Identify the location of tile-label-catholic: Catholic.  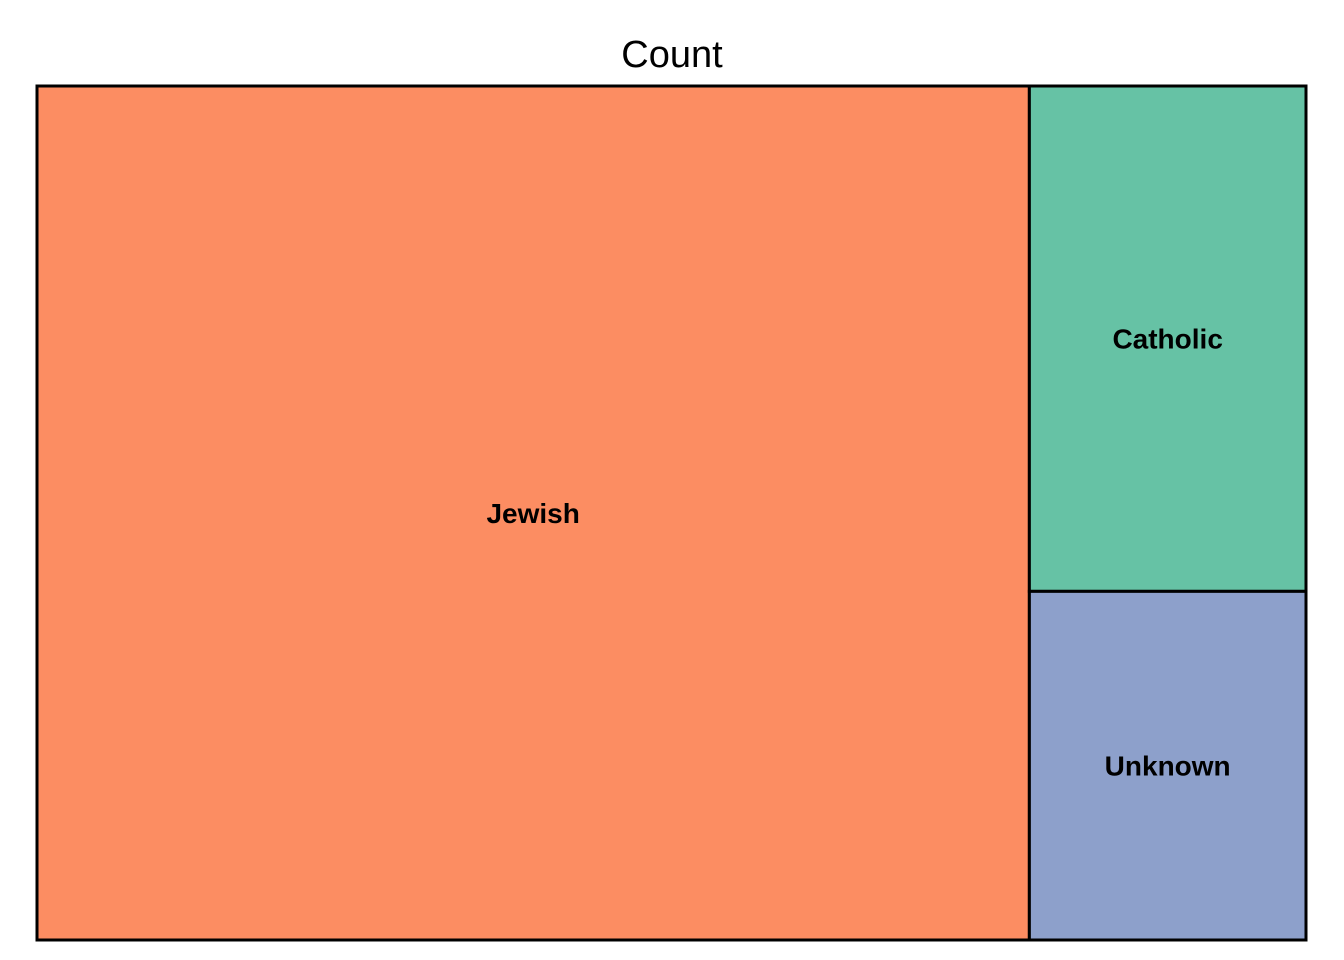
(1167, 339).